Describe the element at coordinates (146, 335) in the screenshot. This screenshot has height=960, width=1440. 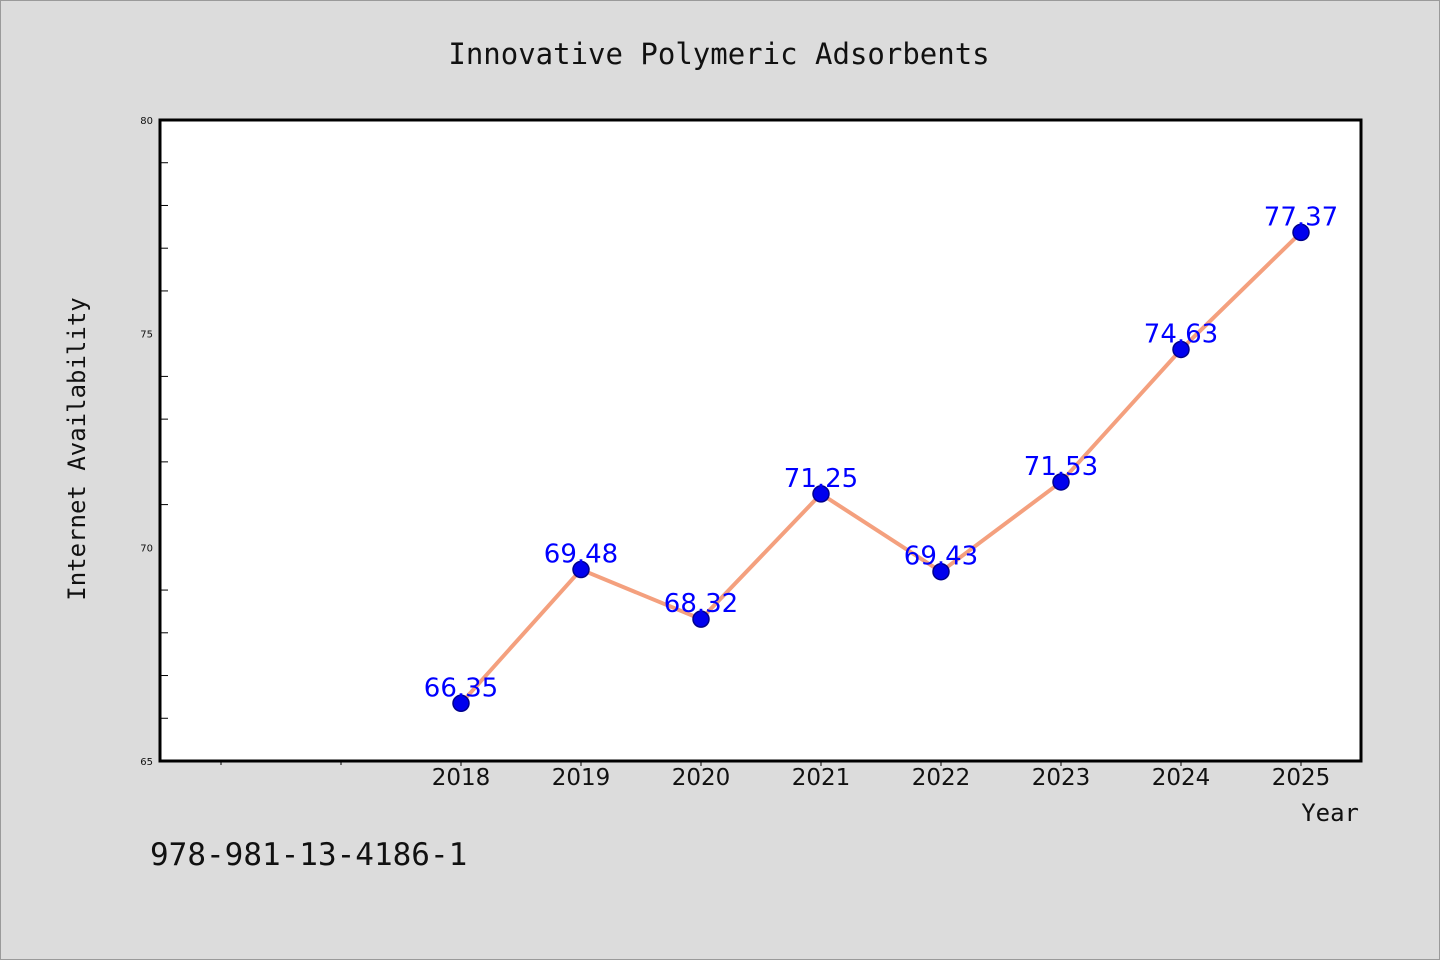
I see `y-tick-label: 75` at that location.